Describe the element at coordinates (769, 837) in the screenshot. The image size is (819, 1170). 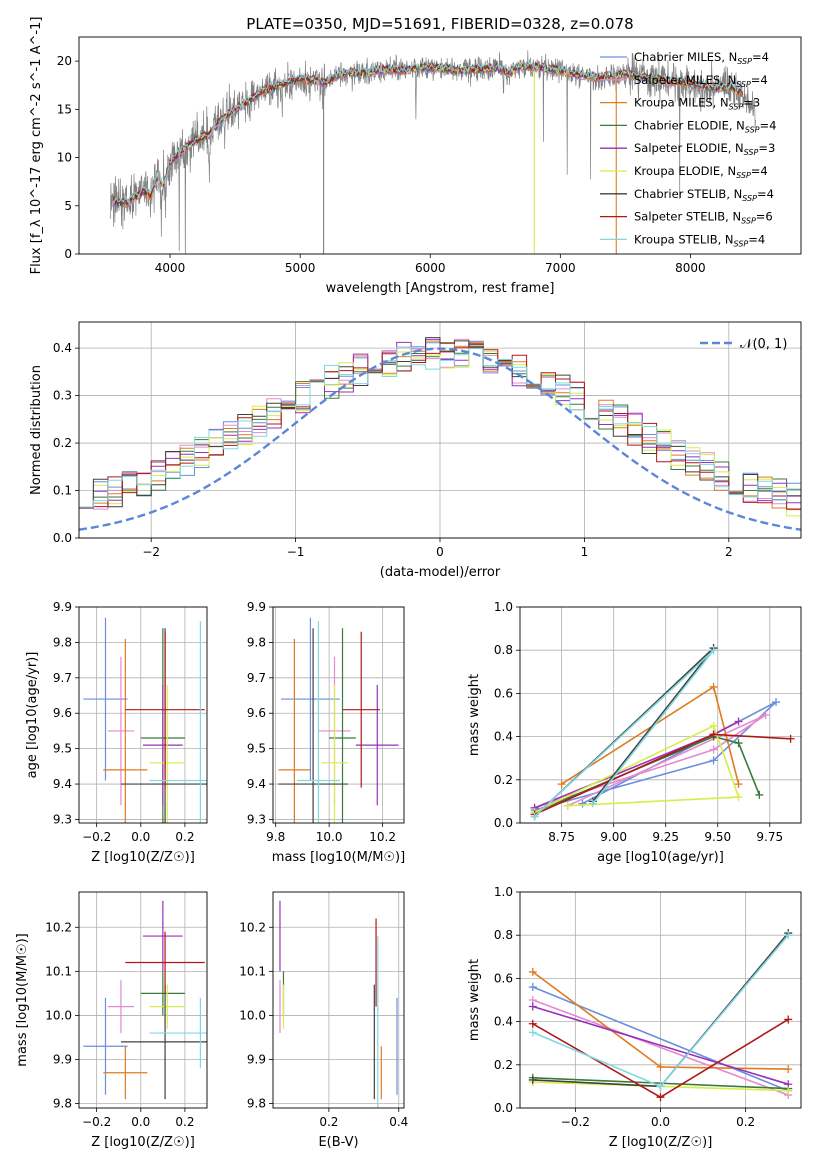
I see `x-tick-label: 9.75` at that location.